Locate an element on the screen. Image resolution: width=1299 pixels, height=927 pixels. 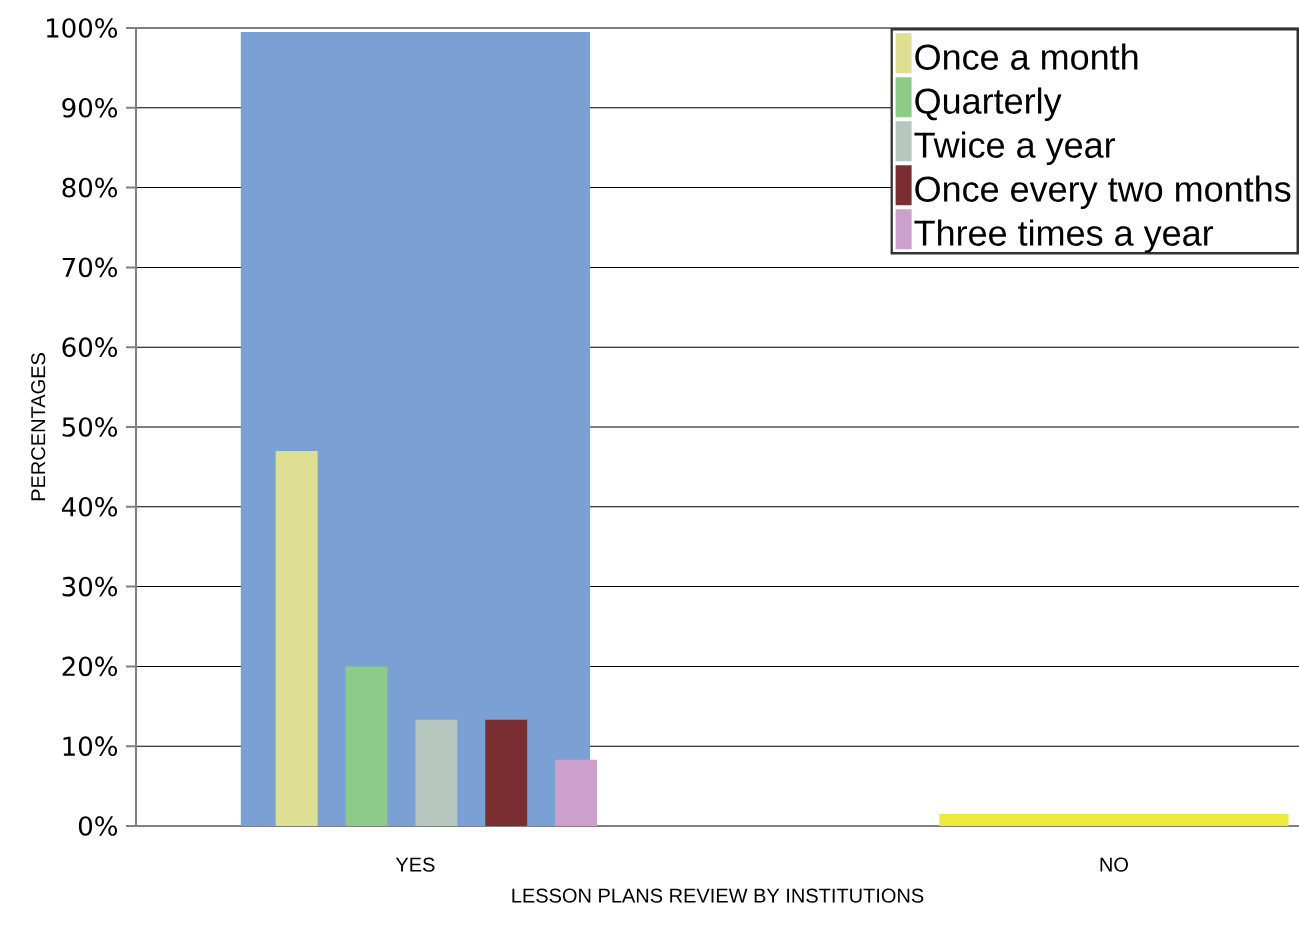
legend-label: Once every two months is located at coordinates (1103, 192).